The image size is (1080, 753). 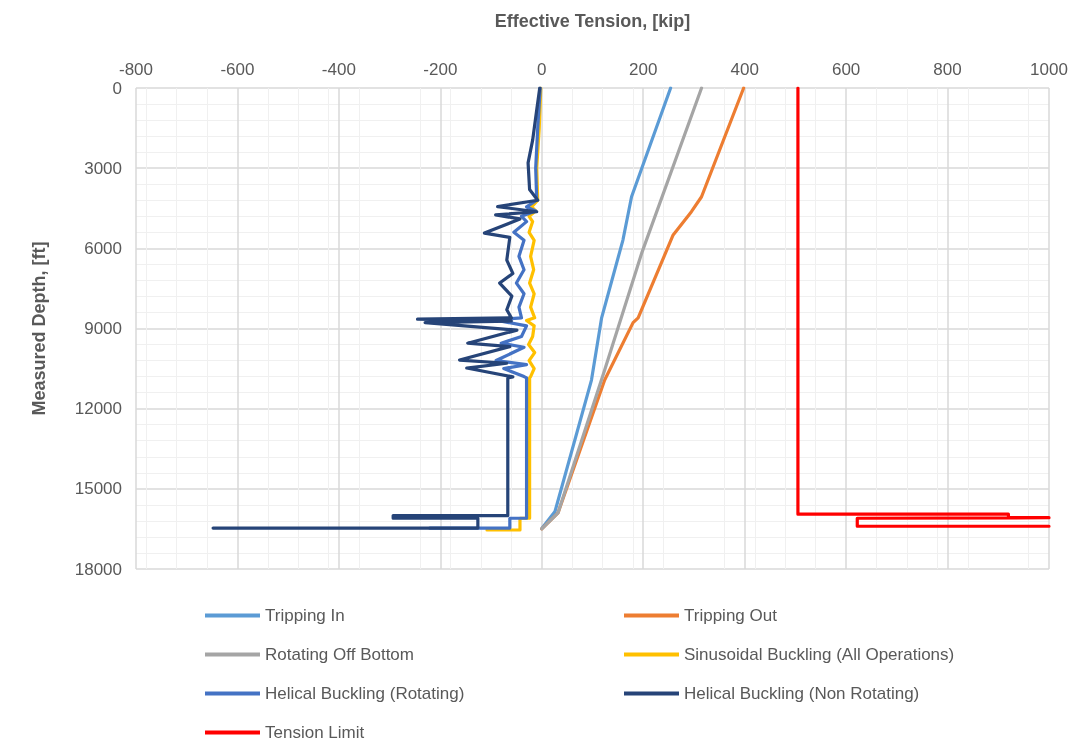 What do you see at coordinates (802, 693) in the screenshot?
I see `legend-label: Helical Buckling (Non Rotating)` at bounding box center [802, 693].